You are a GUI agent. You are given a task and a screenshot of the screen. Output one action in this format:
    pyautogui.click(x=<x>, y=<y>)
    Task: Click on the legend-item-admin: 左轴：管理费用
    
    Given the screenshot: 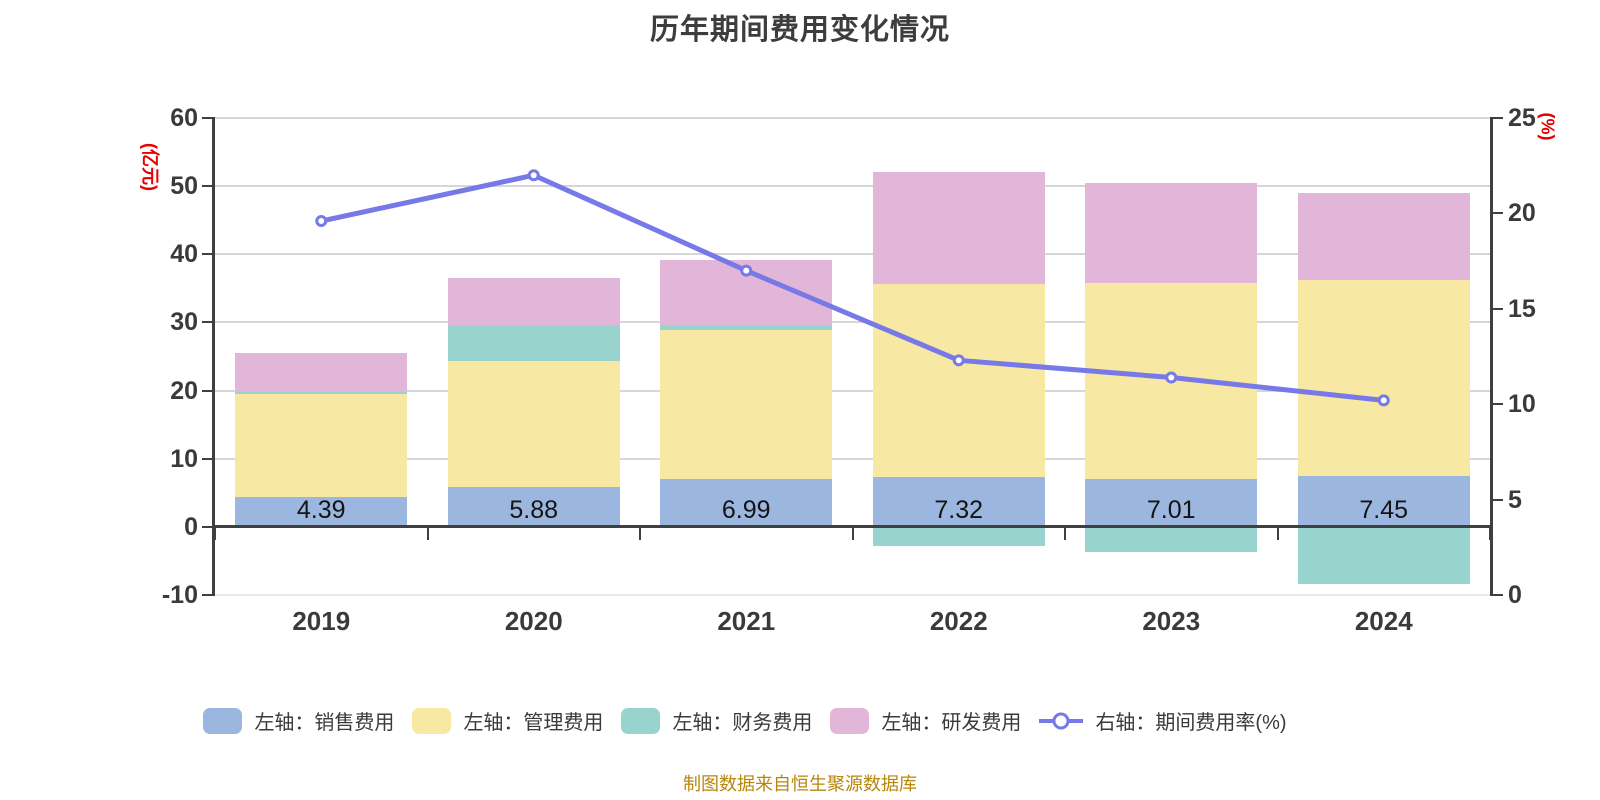 What is the action you would take?
    pyautogui.click(x=507, y=720)
    